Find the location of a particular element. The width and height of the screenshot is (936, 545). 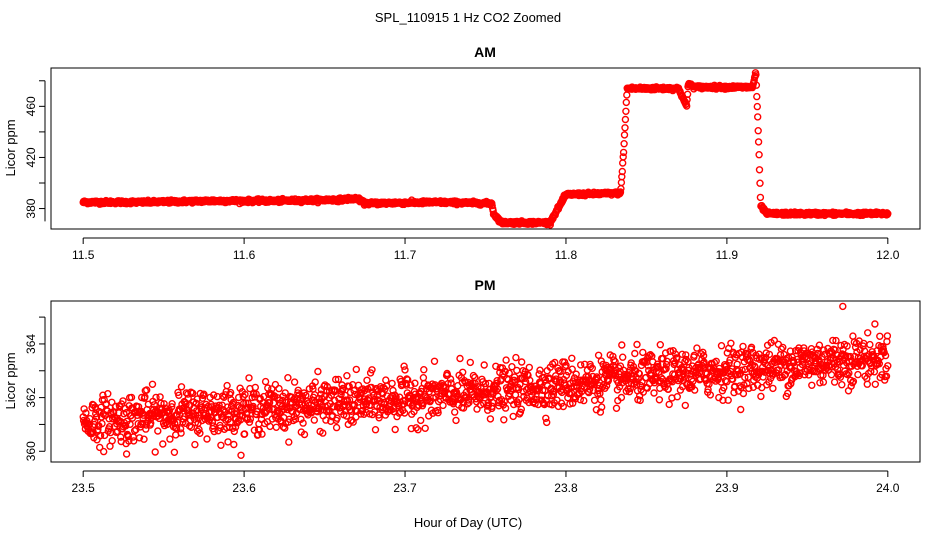

pm-x-tick-label: 23.8 is located at coordinates (566, 488).